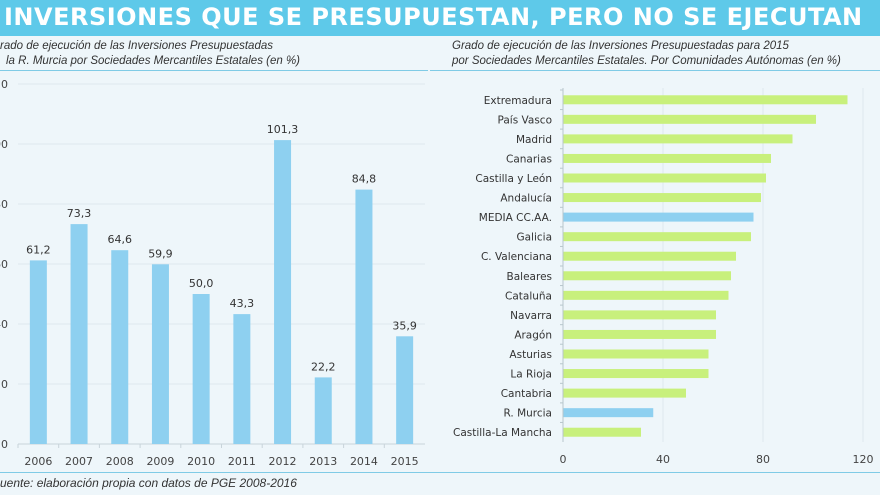  I want to click on data-label: 61,2, so click(38, 249).